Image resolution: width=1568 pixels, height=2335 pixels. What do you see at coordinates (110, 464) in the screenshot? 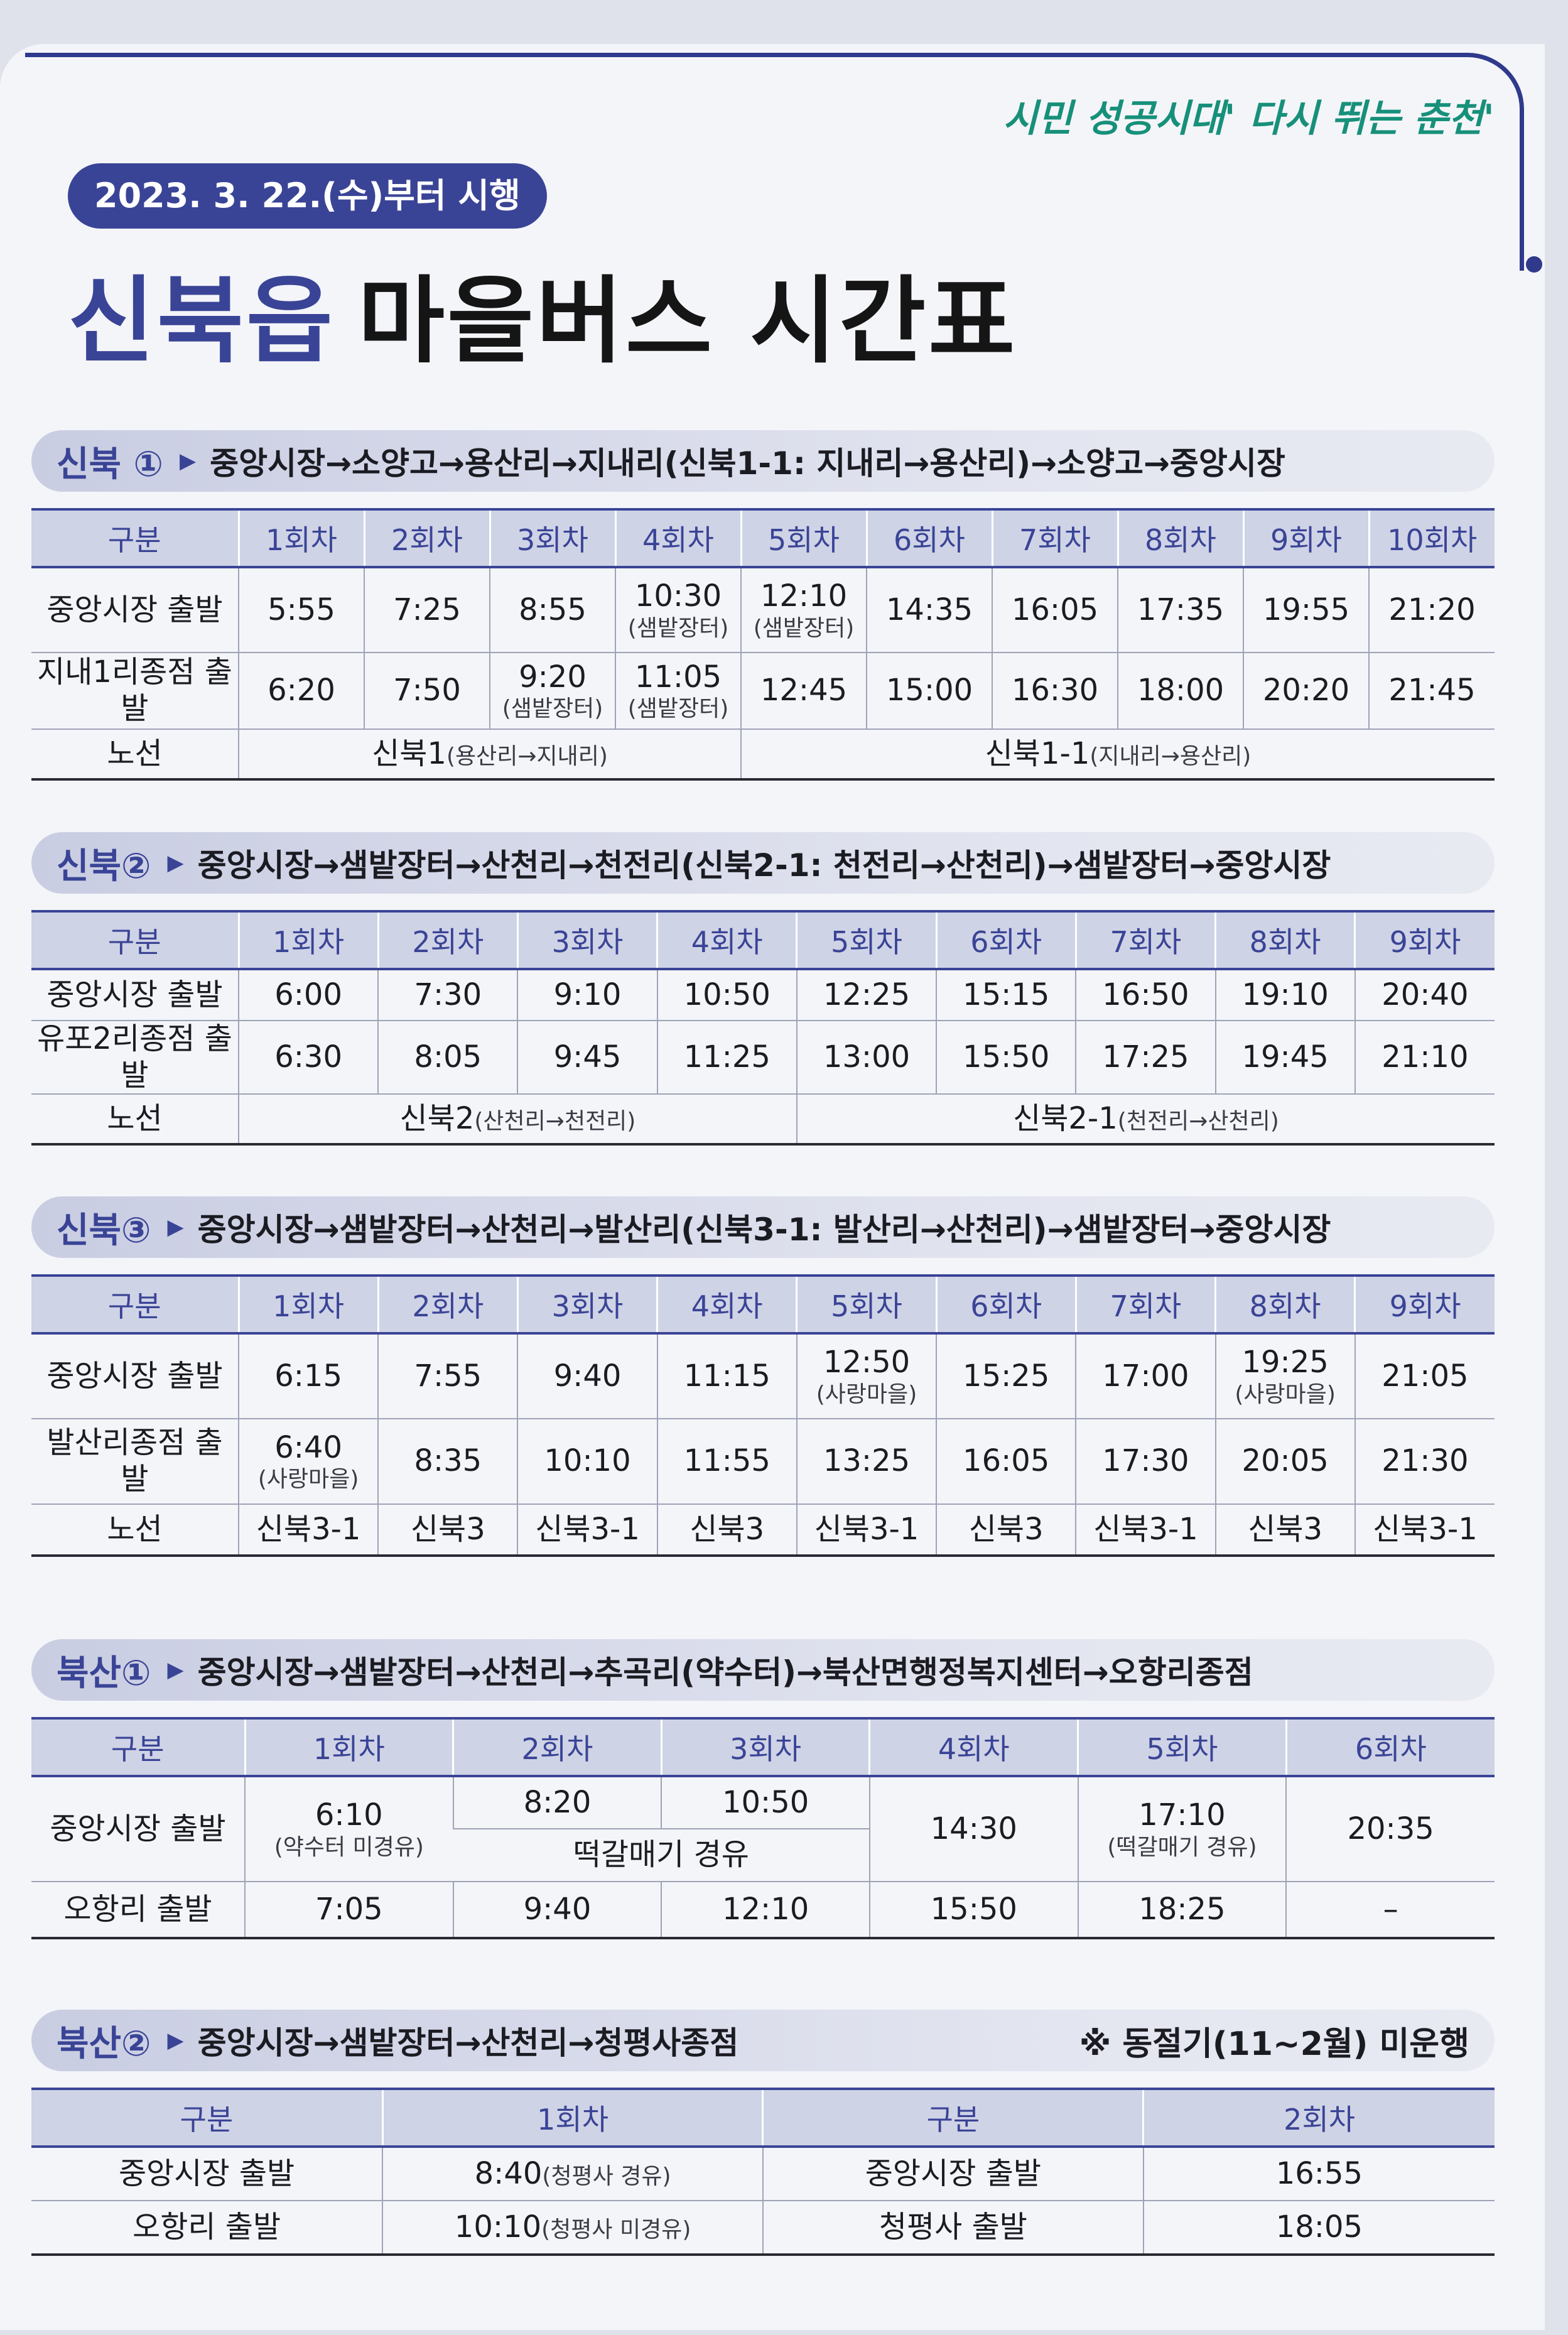
I see `route-name: 신북 ①` at bounding box center [110, 464].